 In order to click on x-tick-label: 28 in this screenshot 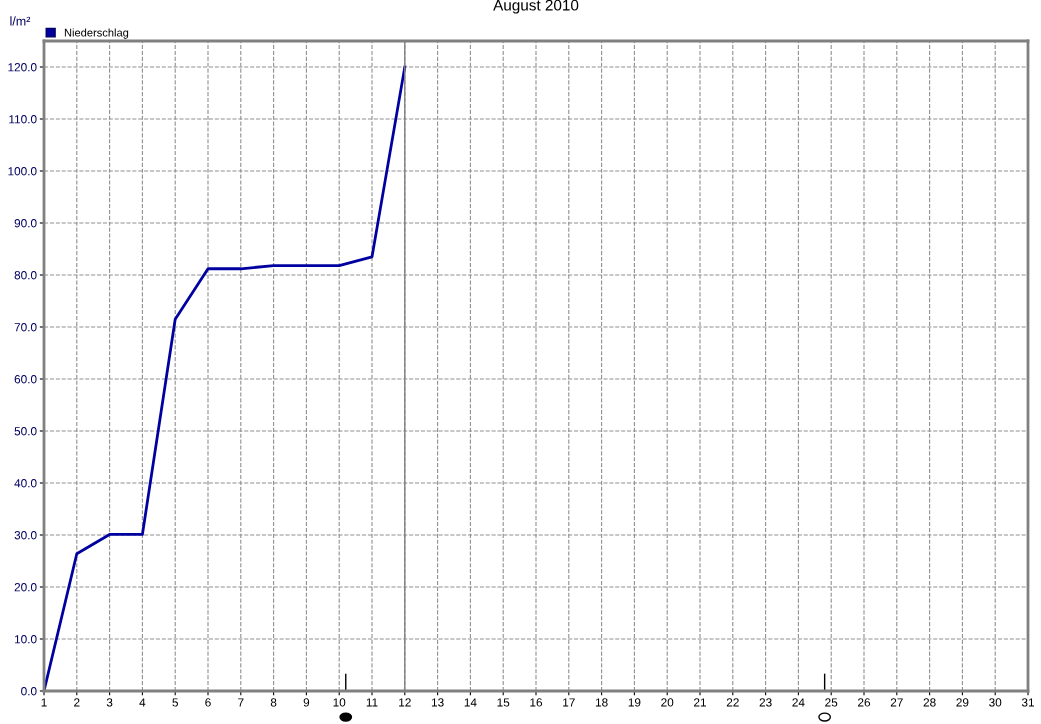, I will do `click(929, 702)`.